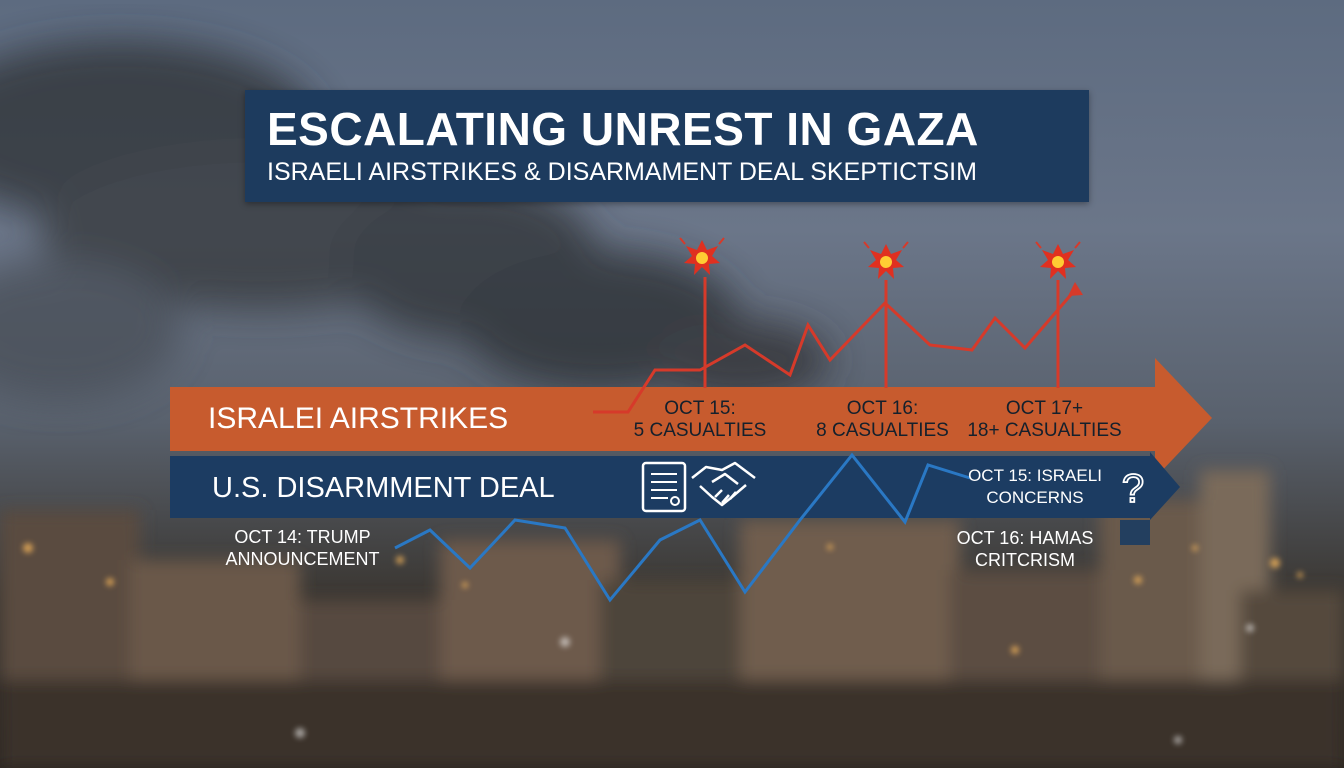 The image size is (1344, 768). What do you see at coordinates (1025, 538) in the screenshot?
I see `criticism-line1: OCT 16: HAMAS` at bounding box center [1025, 538].